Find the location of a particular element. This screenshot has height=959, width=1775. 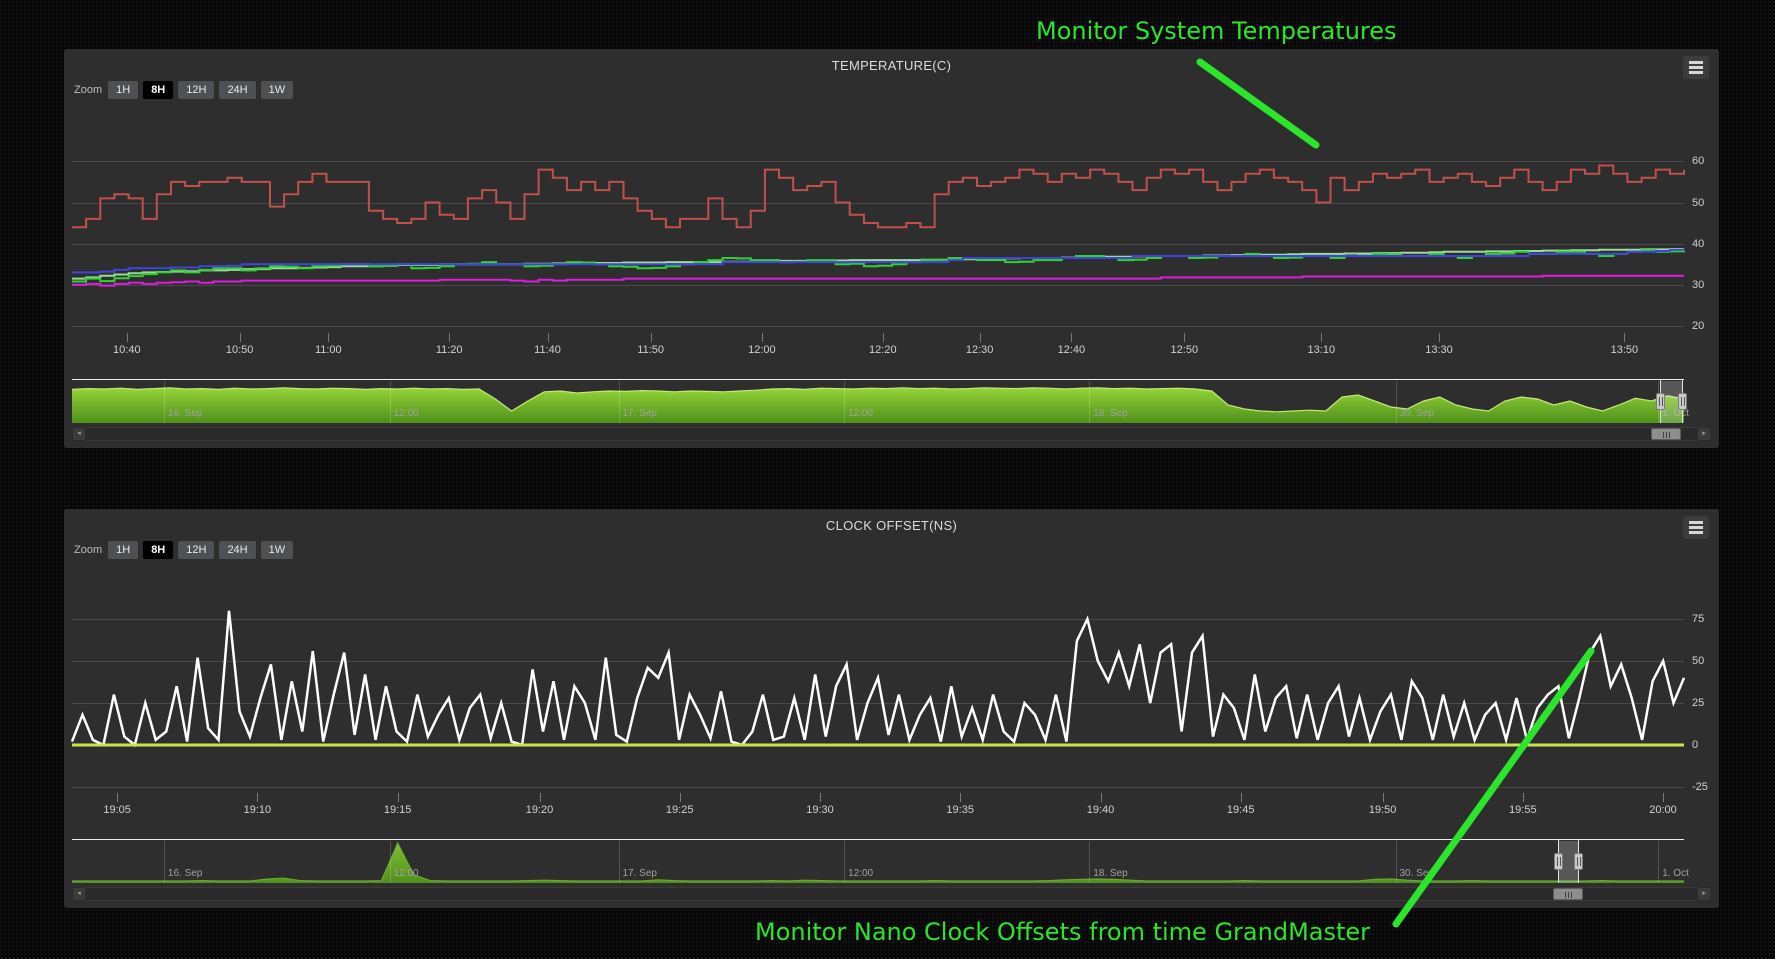

y-axis-label: 40 is located at coordinates (1698, 243).